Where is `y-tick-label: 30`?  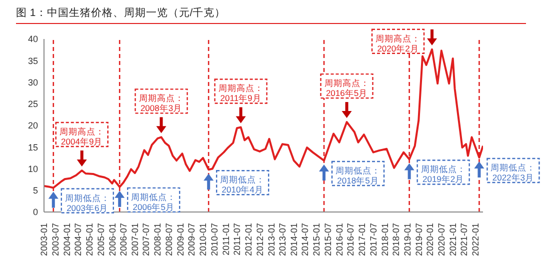 y-tick-label: 30 is located at coordinates (33, 82).